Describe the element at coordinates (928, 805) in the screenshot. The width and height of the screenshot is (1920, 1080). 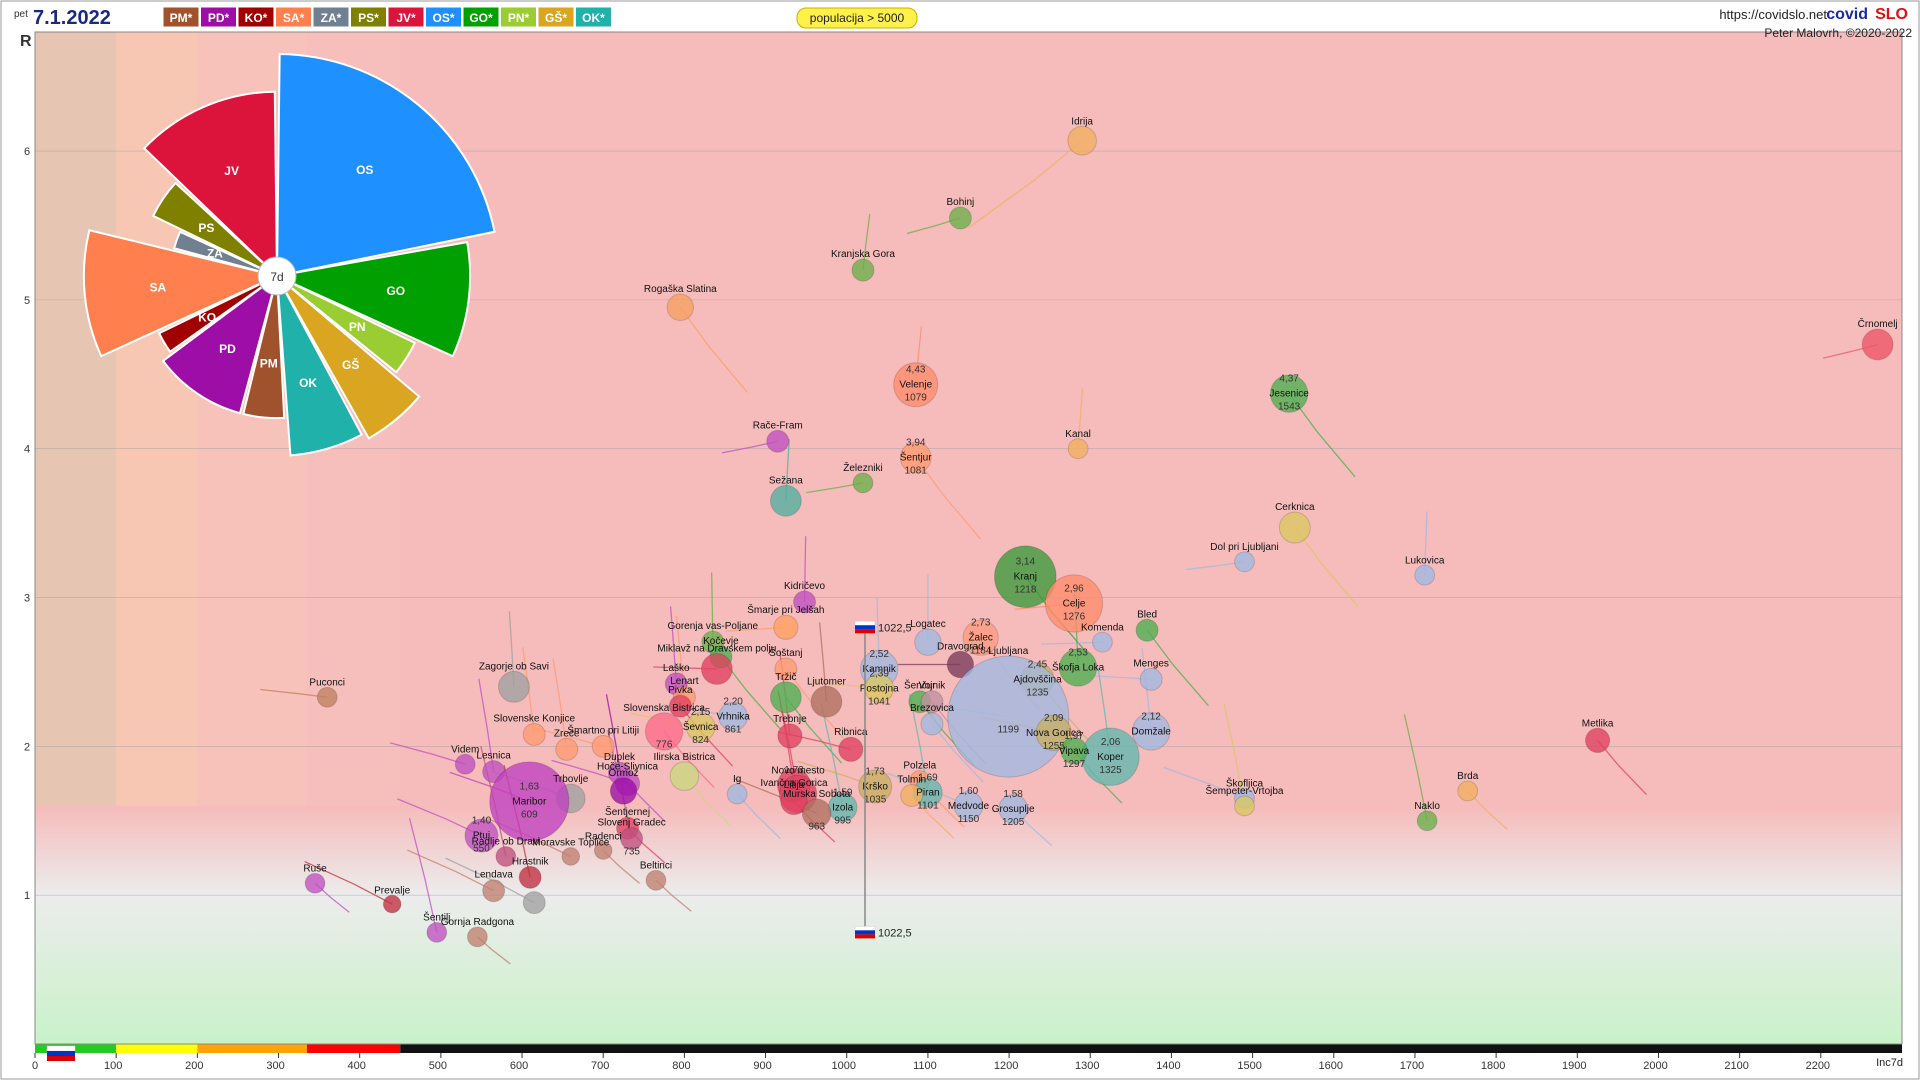
I see `point-pop-Piran: 1101` at that location.